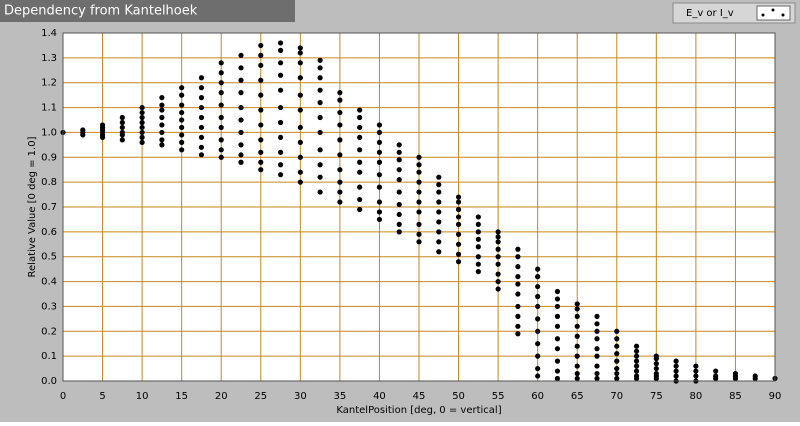 The height and width of the screenshot is (426, 800). Describe the element at coordinates (260, 396) in the screenshot. I see `x-tick-label: 25` at that location.